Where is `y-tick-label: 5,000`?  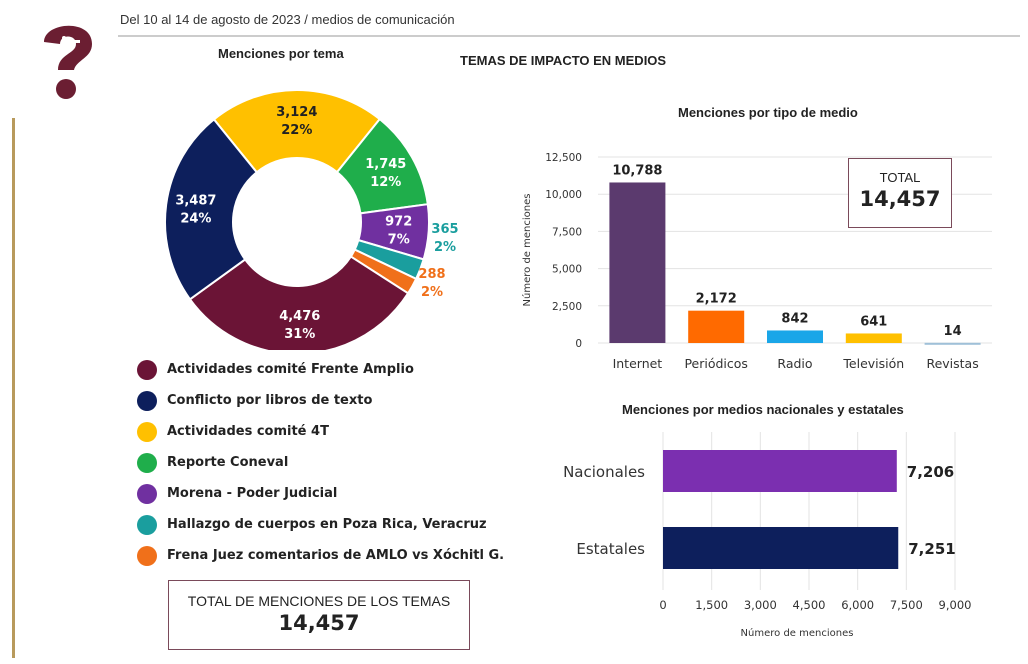
y-tick-label: 5,000 is located at coordinates (567, 270).